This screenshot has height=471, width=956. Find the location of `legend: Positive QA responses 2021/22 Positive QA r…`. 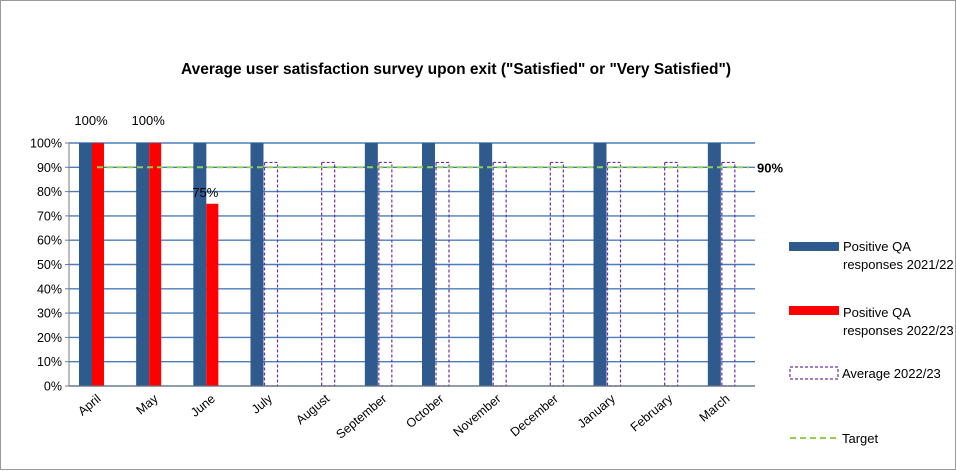

legend: Positive QA responses 2021/22 Positive QA r… is located at coordinates (871, 342).